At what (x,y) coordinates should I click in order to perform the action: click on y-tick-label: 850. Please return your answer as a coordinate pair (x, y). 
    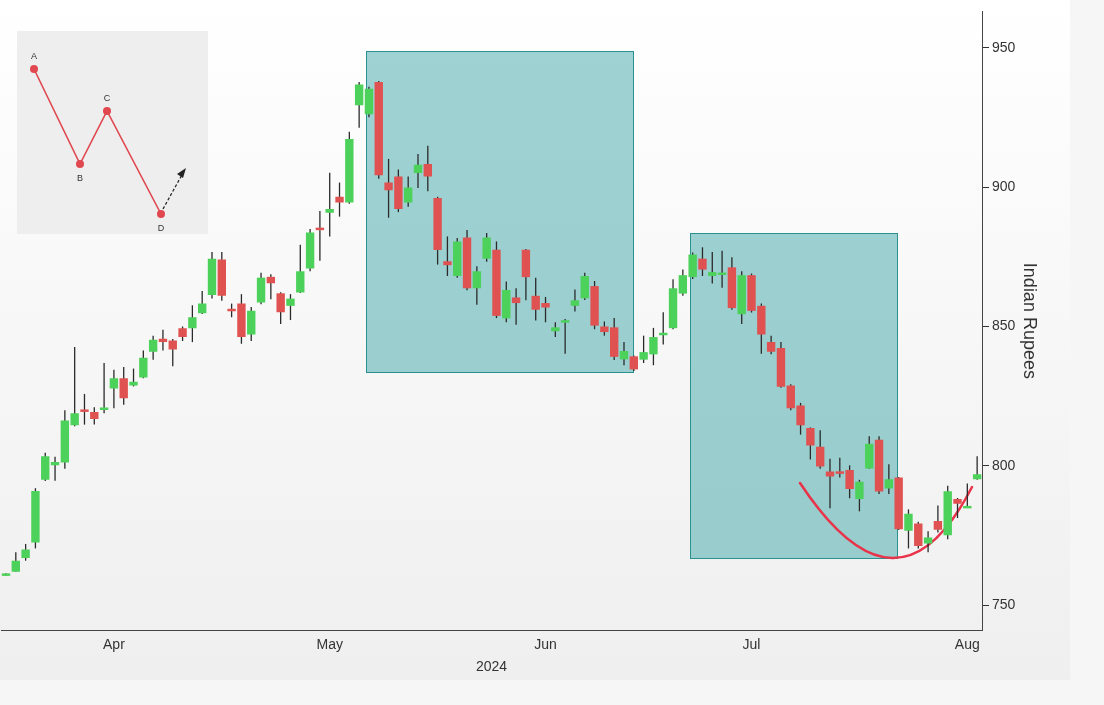
    Looking at the image, I should click on (1004, 325).